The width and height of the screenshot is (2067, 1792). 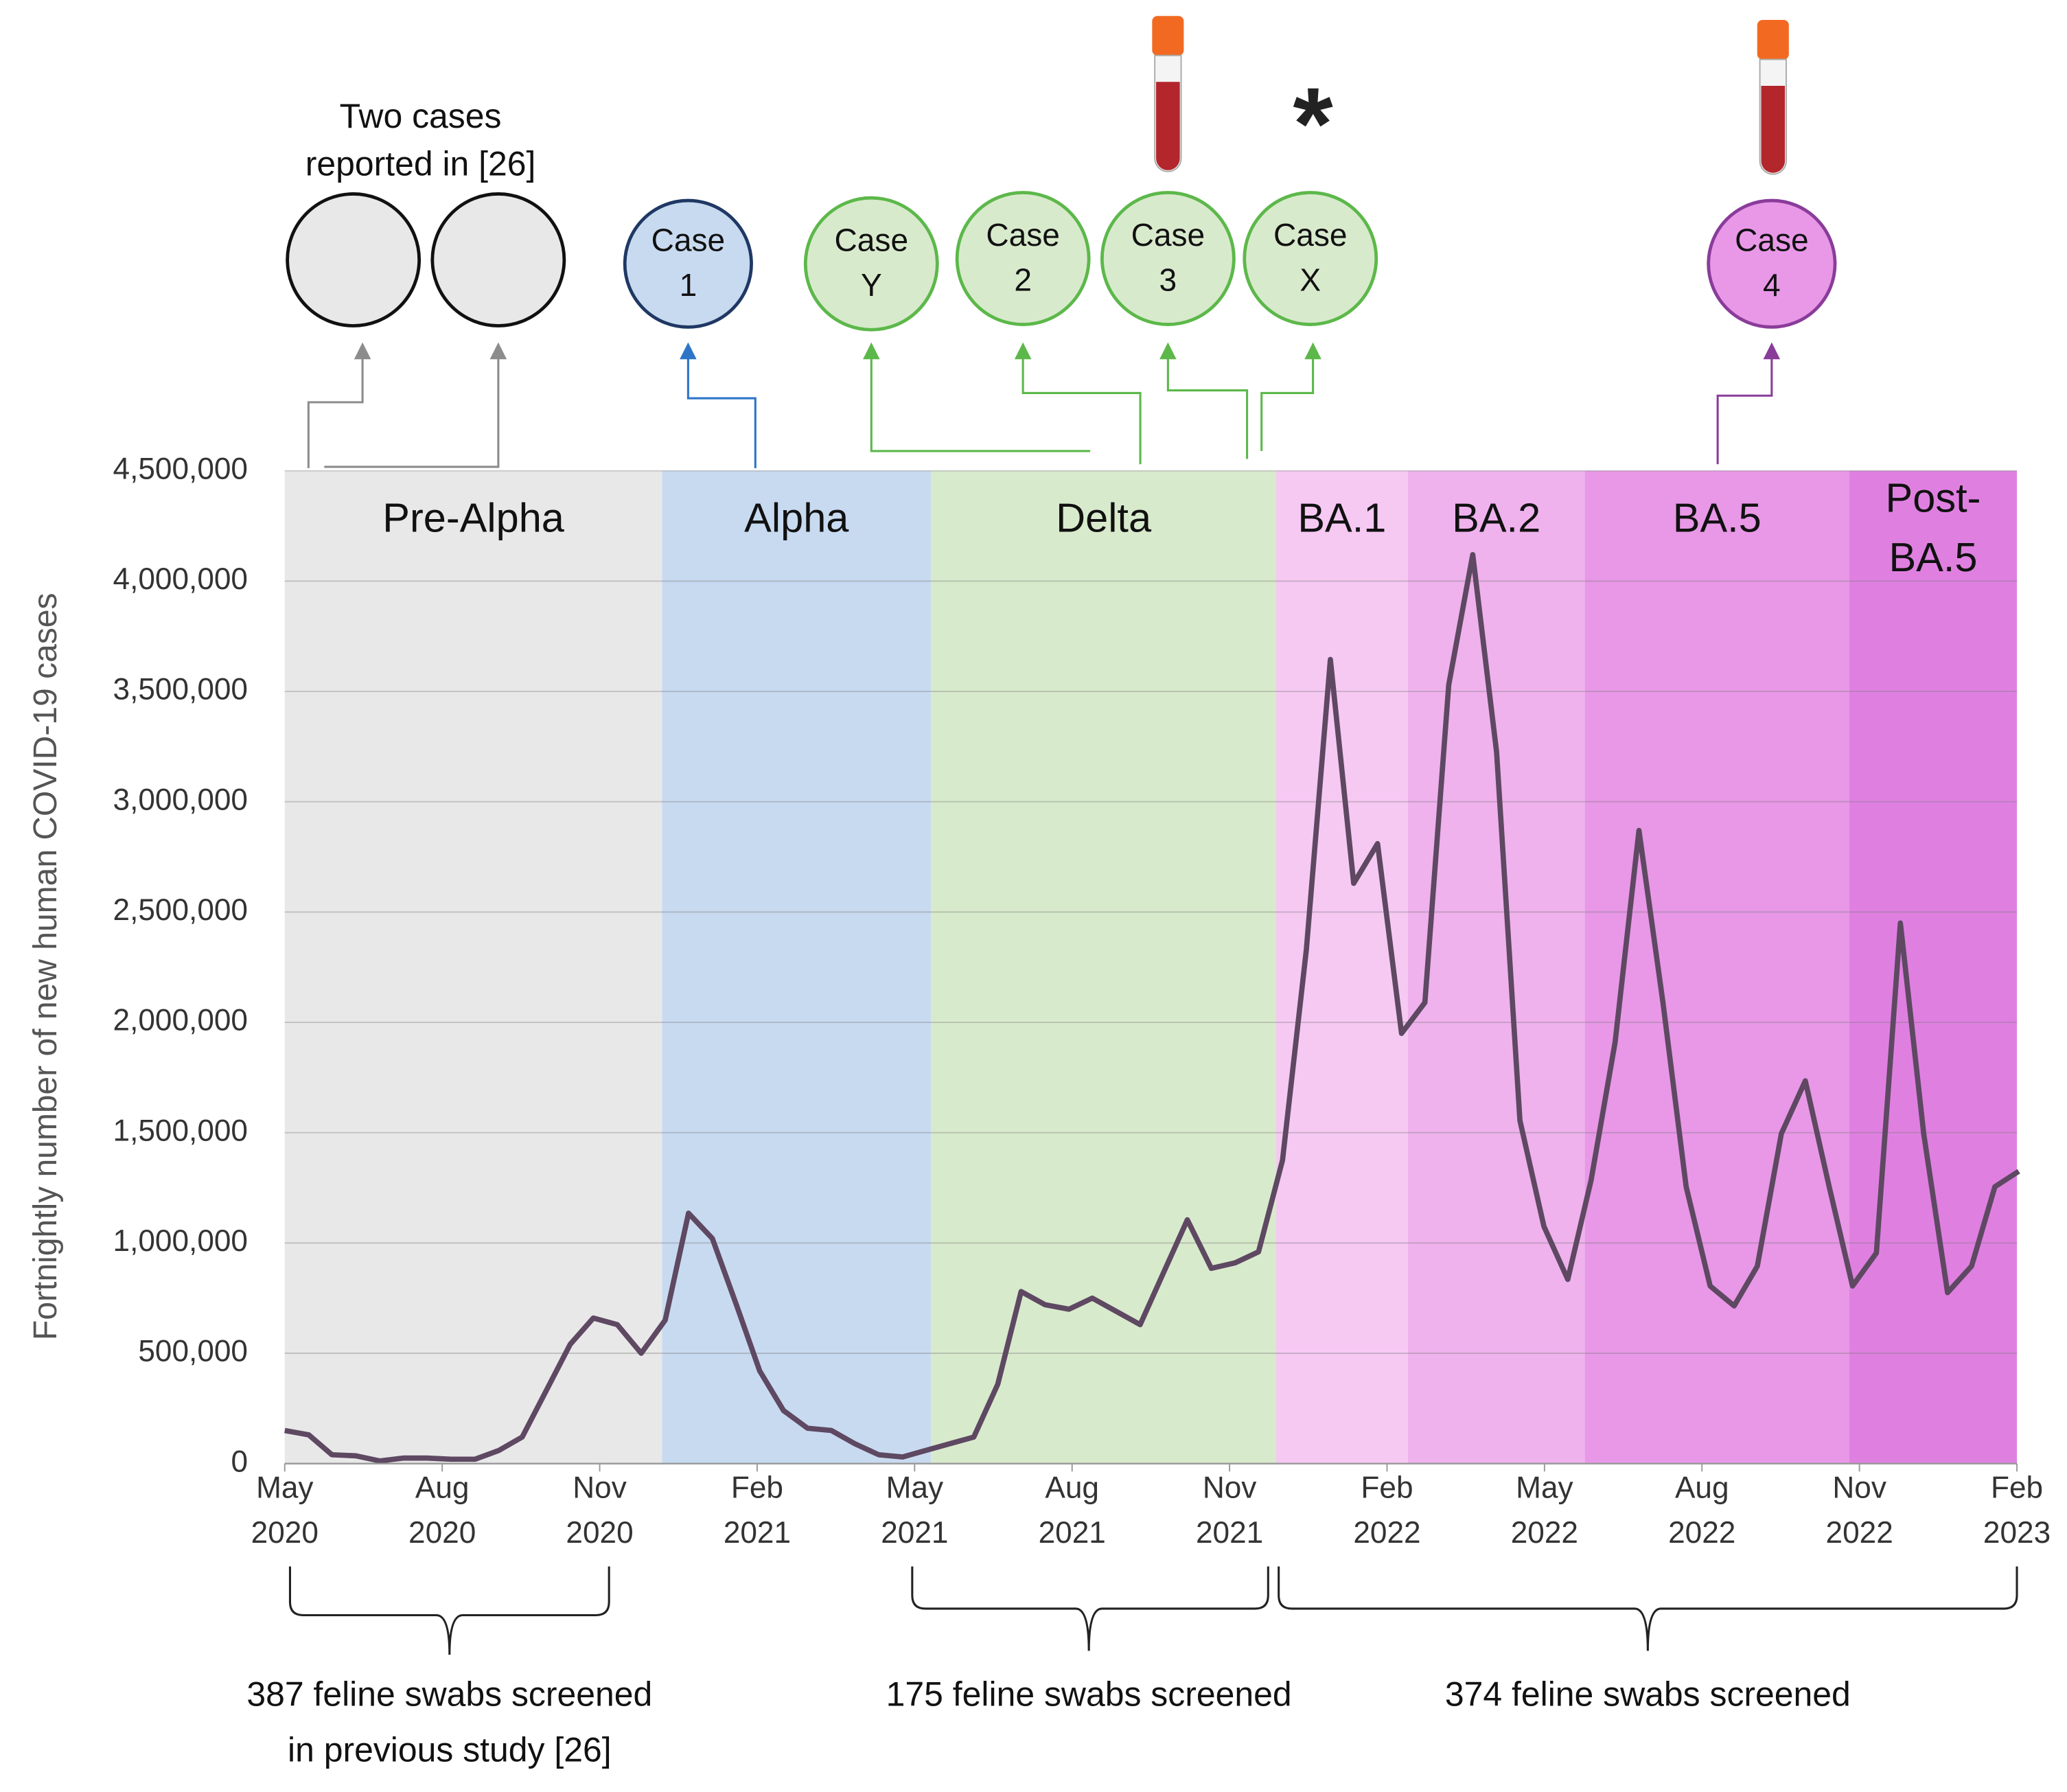 I want to click on period-label: BA.2, so click(x=1496, y=517).